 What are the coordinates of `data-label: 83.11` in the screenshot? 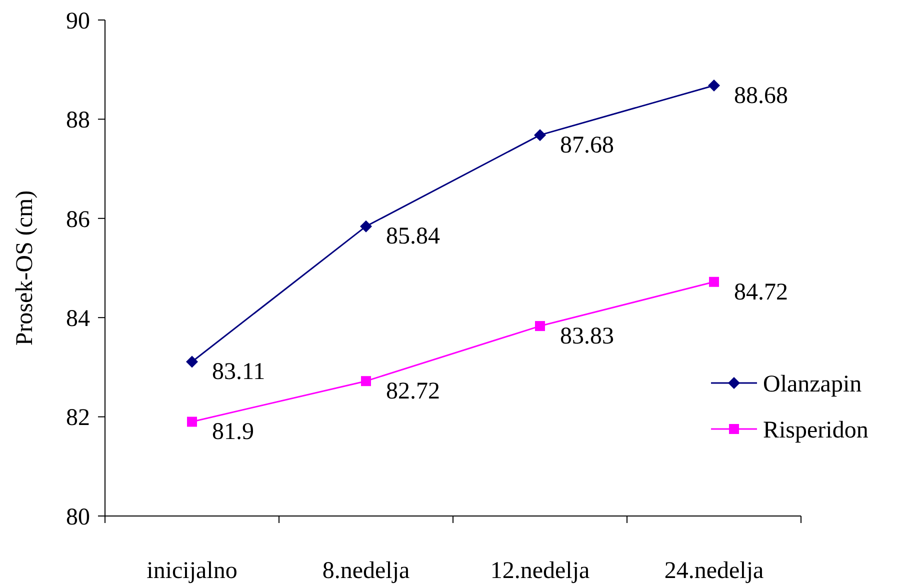 It's located at (239, 372).